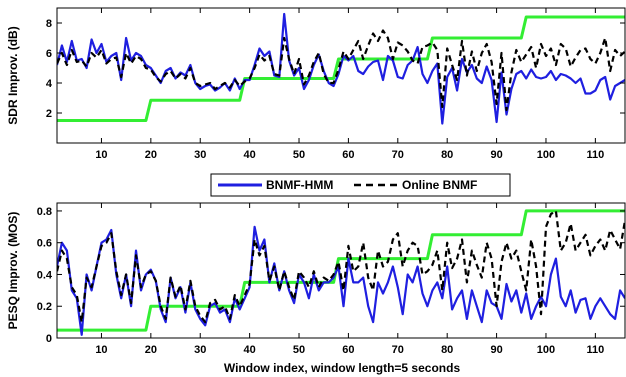  What do you see at coordinates (496, 350) in the screenshot?
I see `pesq-xtick-label: 90` at bounding box center [496, 350].